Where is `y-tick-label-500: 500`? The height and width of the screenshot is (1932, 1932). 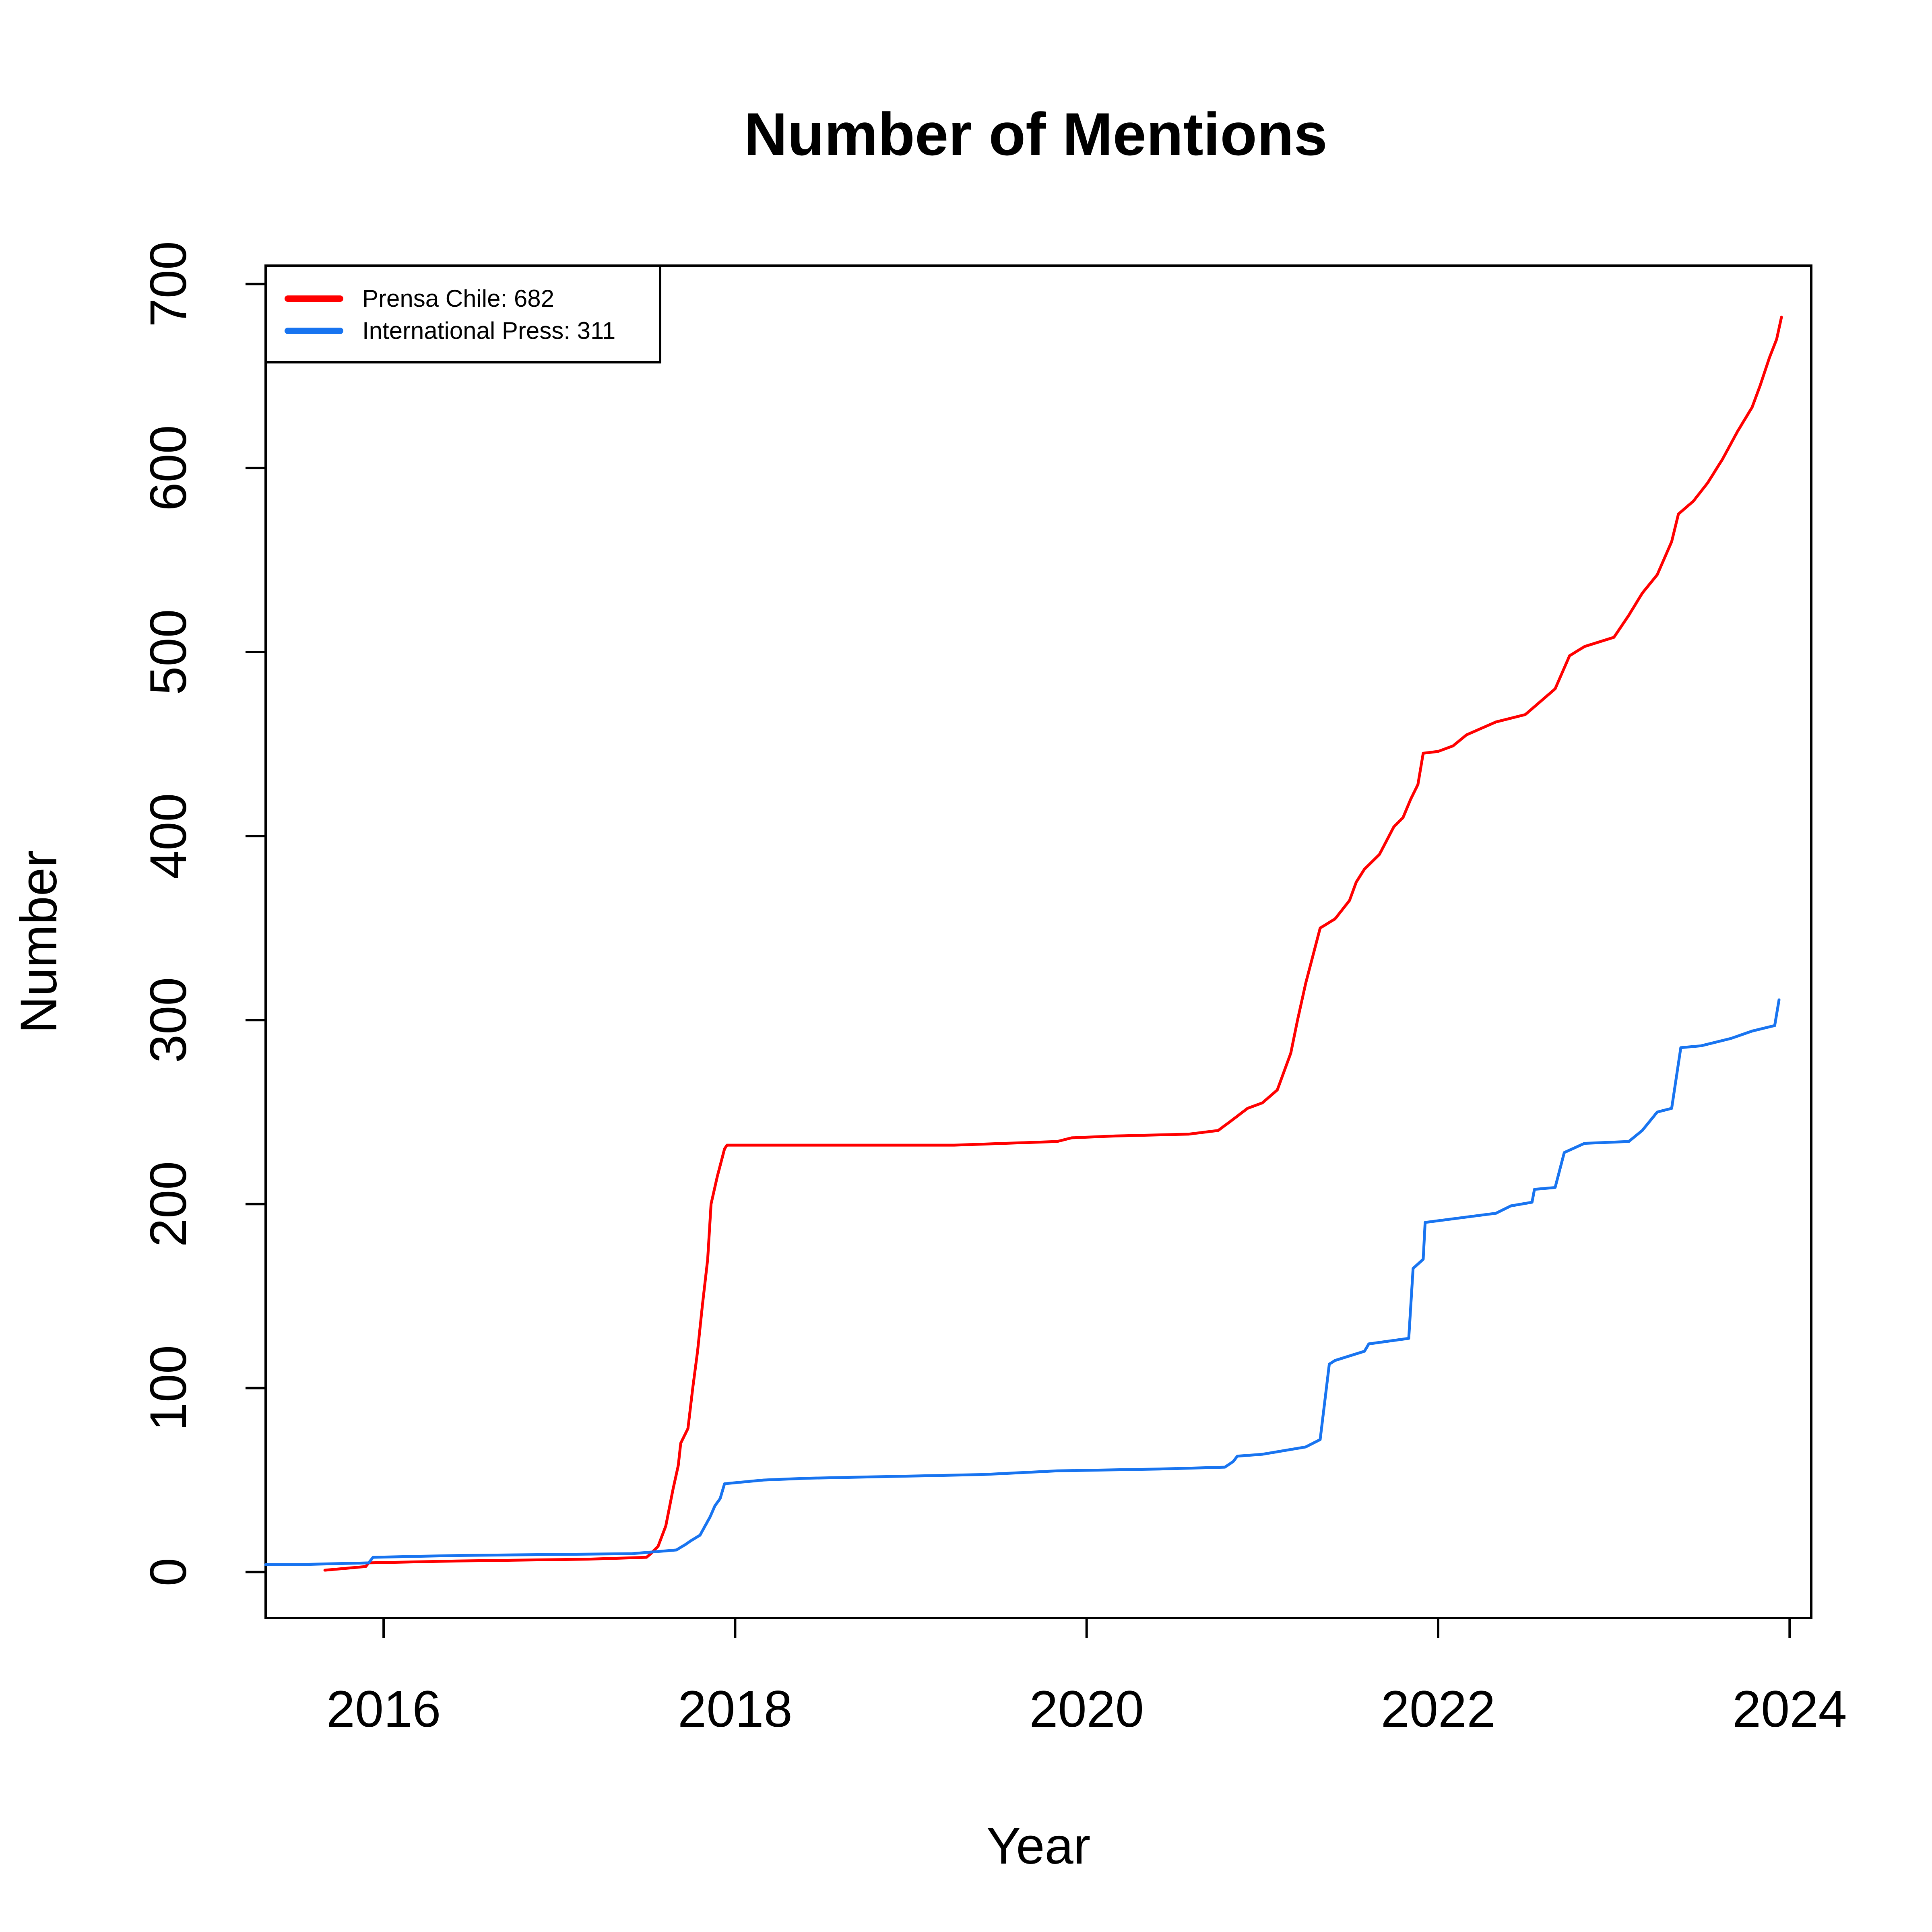 y-tick-label-500: 500 is located at coordinates (168, 652).